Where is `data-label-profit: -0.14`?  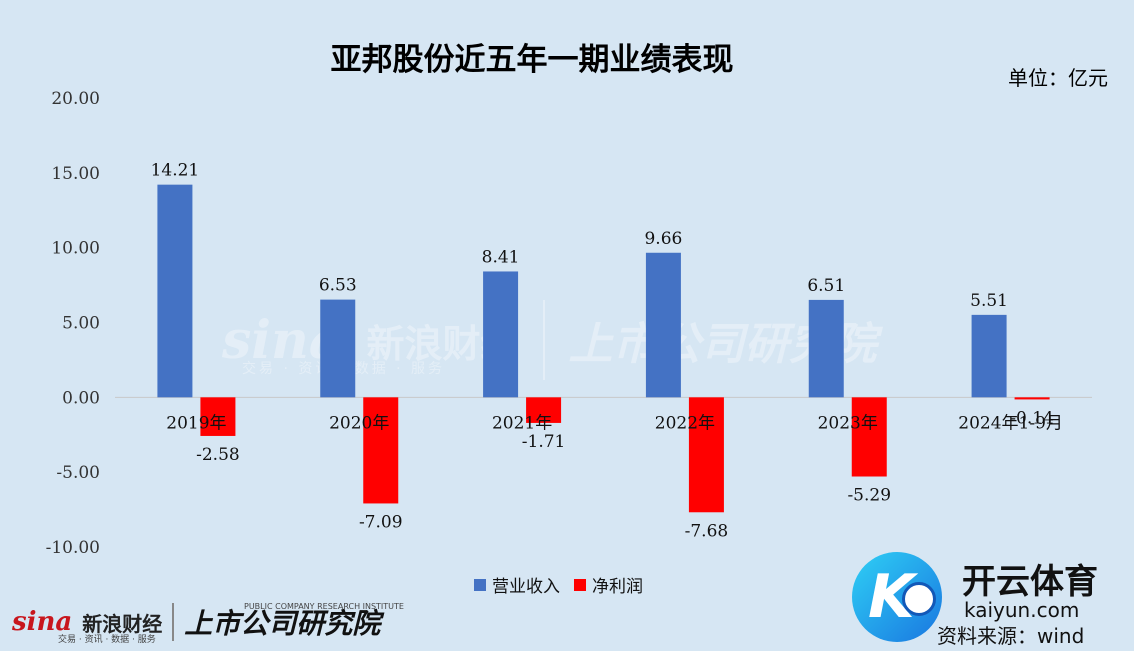
data-label-profit: -0.14 is located at coordinates (1032, 418).